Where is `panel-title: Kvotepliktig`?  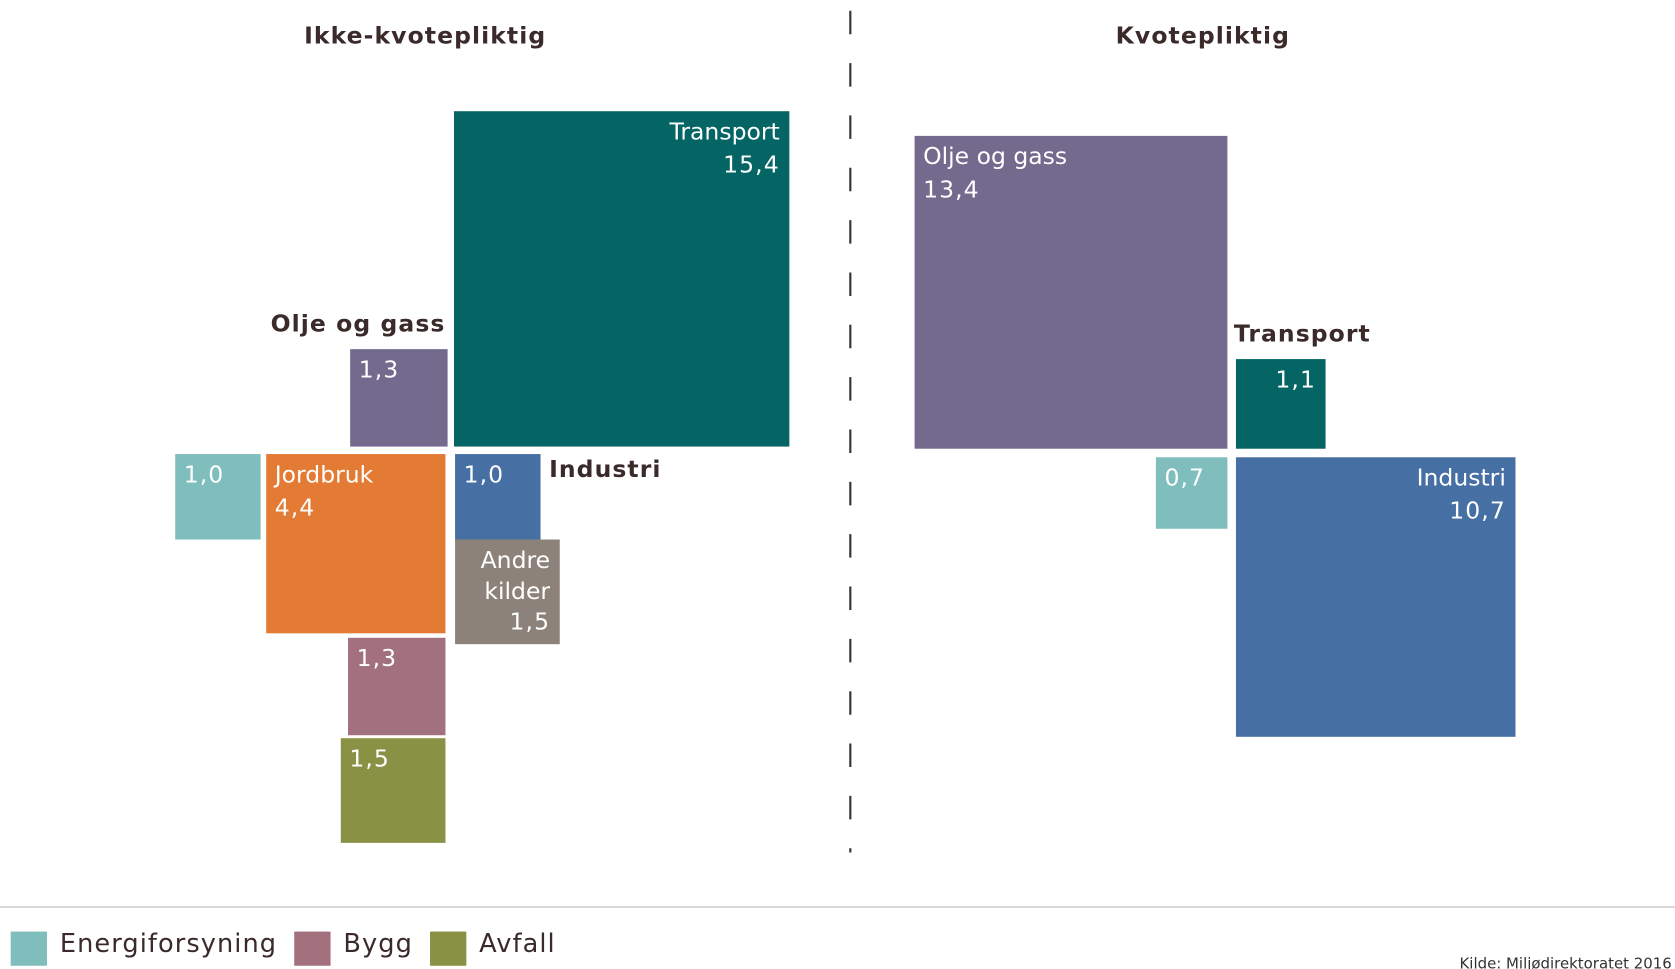
panel-title: Kvotepliktig is located at coordinates (1203, 35).